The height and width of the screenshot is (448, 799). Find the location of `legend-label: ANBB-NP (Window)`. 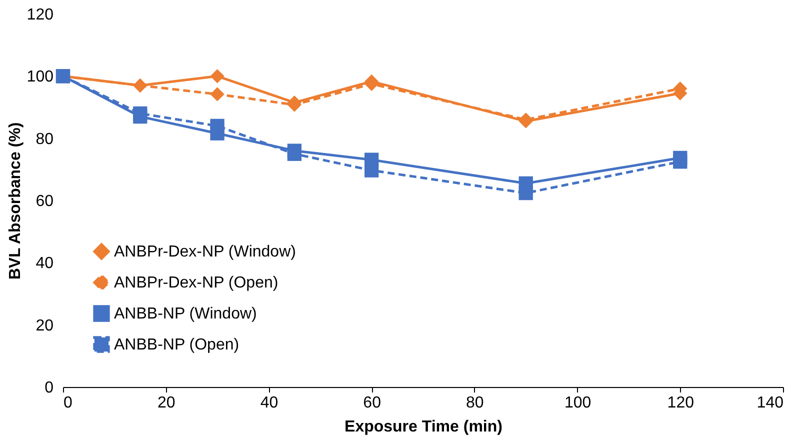

legend-label: ANBB-NP (Window) is located at coordinates (185, 314).